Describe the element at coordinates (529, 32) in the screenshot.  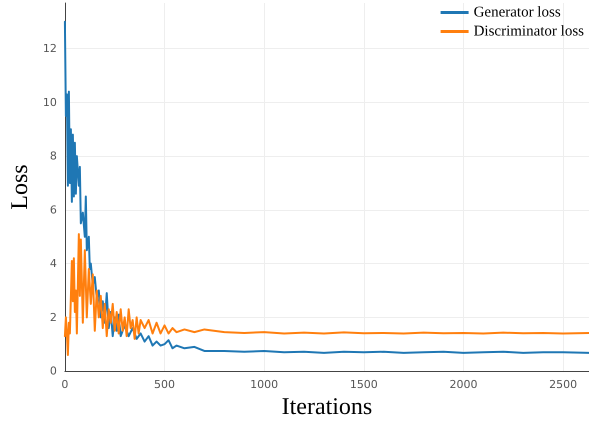
I see `legend-label: Discriminator loss` at that location.